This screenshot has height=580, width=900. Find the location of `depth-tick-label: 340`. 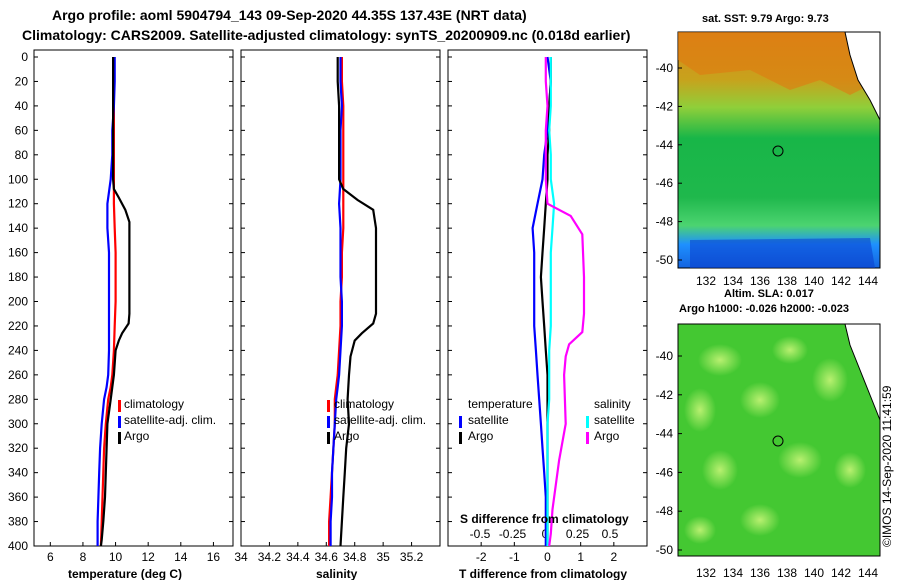

depth-tick-label: 340 is located at coordinates (18, 473).